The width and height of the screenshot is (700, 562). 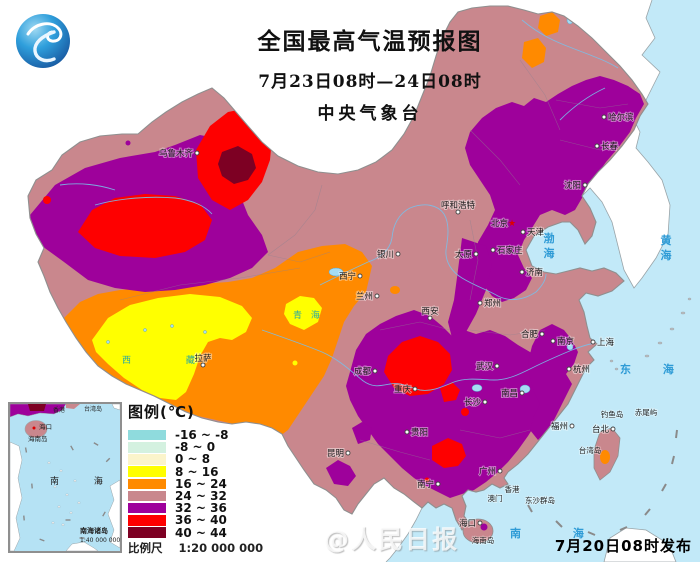 I want to click on legend-row: 8 ~ 16, so click(x=178, y=471).